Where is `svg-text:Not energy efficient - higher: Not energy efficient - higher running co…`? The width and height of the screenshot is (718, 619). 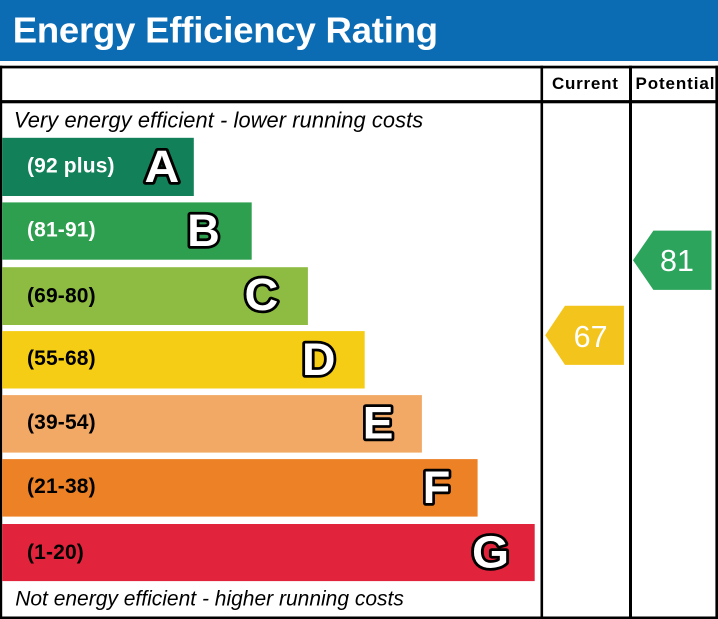 svg-text:Not energy efficient - higher: Not energy efficient - higher running co… is located at coordinates (209, 598).